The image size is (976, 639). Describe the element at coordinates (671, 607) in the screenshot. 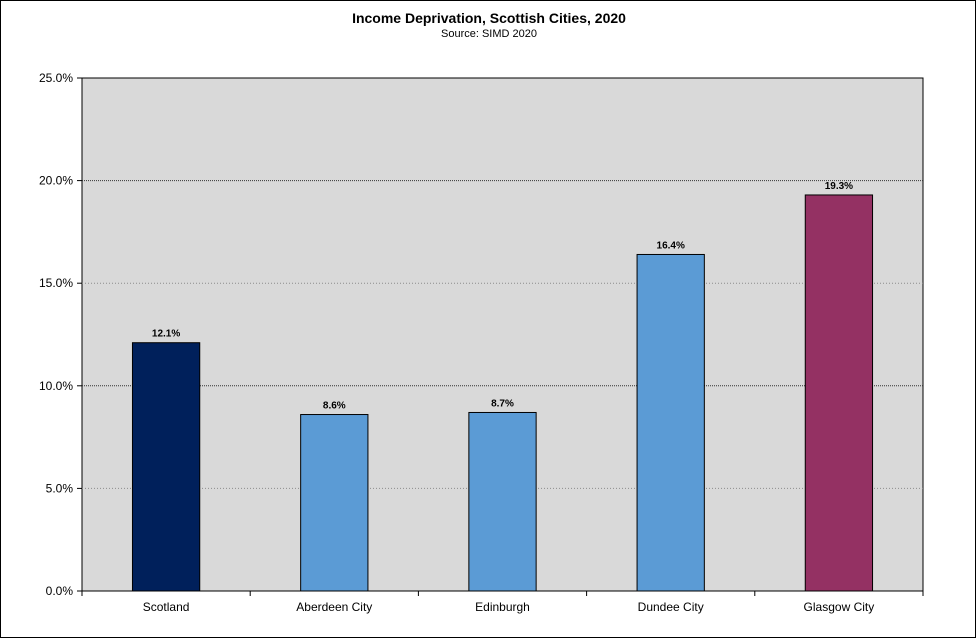

I see `x-category-label: Dundee City` at that location.